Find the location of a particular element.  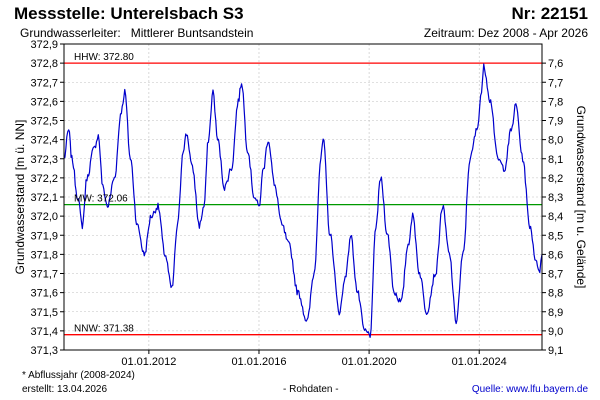

y-tick-label: 371,9 is located at coordinates (44, 236).